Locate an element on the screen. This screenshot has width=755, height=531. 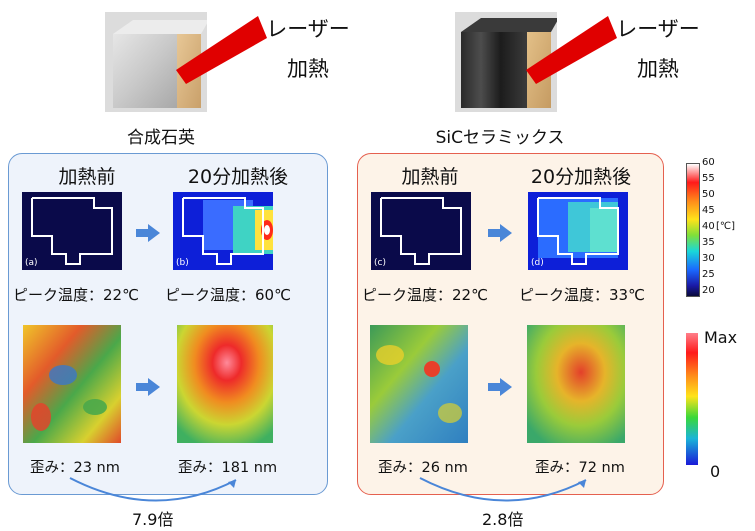
header-after-sic: 20分加熱後 is located at coordinates (581, 177).